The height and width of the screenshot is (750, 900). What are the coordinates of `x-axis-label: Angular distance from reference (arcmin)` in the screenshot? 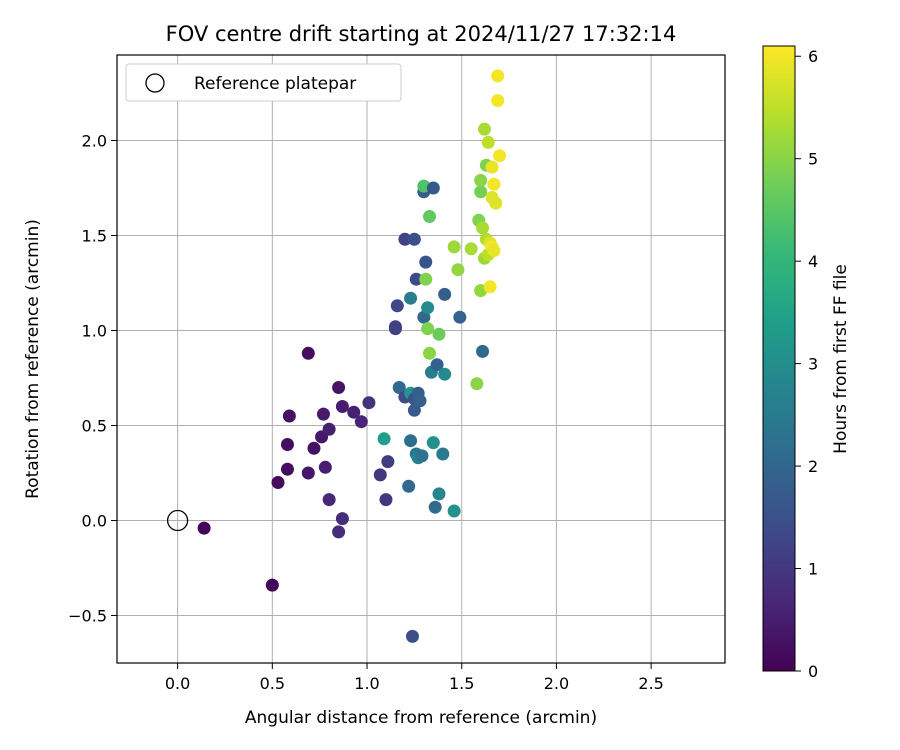 It's located at (421, 718).